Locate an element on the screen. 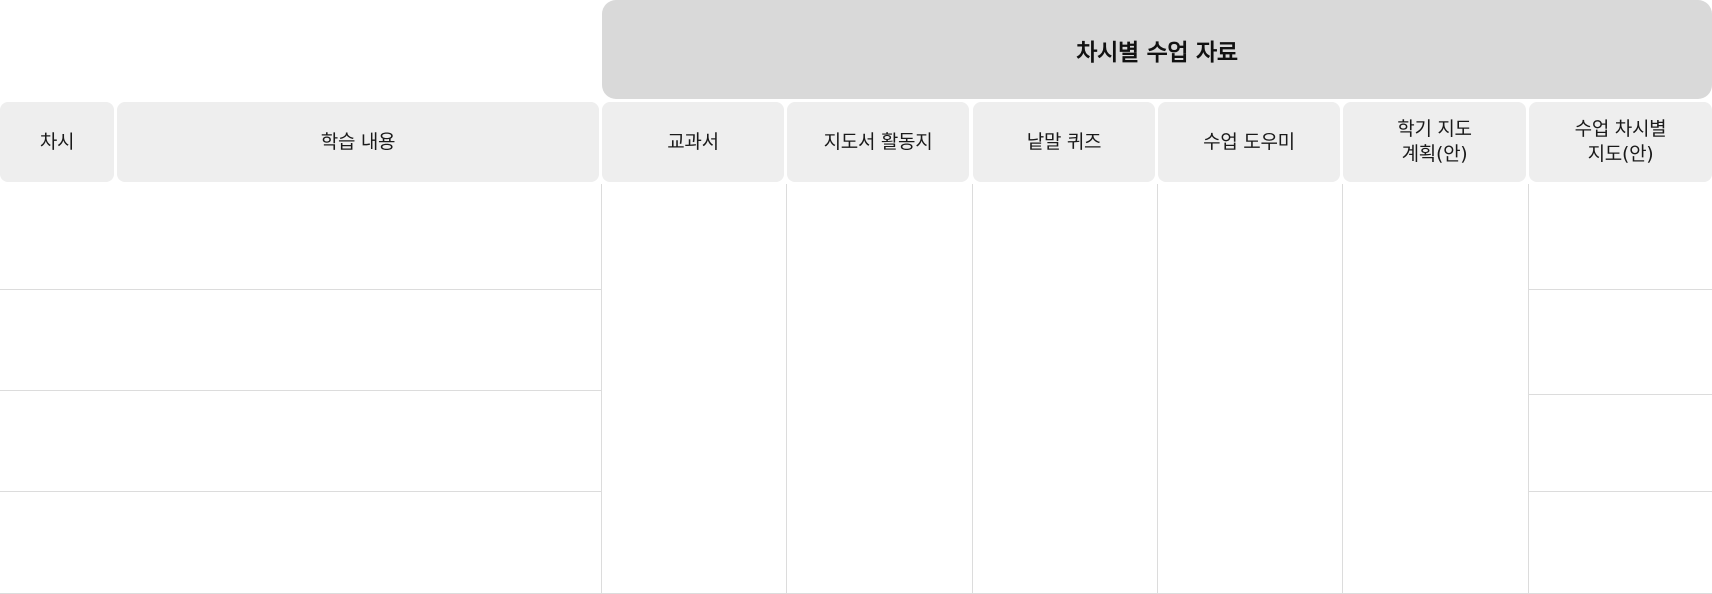 The image size is (1712, 594). column-header-learning-content: 학습 내용 is located at coordinates (358, 142).